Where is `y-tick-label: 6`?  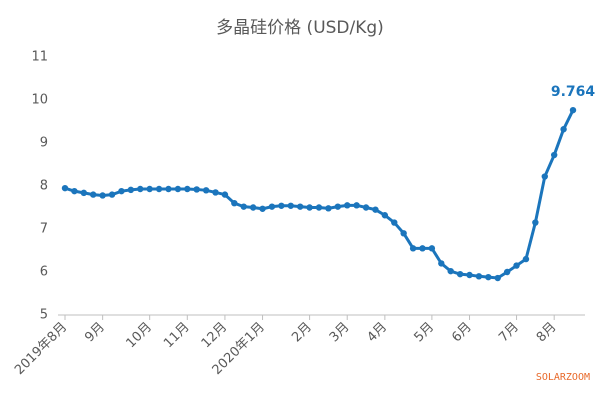
y-tick-label: 6 is located at coordinates (44, 272).